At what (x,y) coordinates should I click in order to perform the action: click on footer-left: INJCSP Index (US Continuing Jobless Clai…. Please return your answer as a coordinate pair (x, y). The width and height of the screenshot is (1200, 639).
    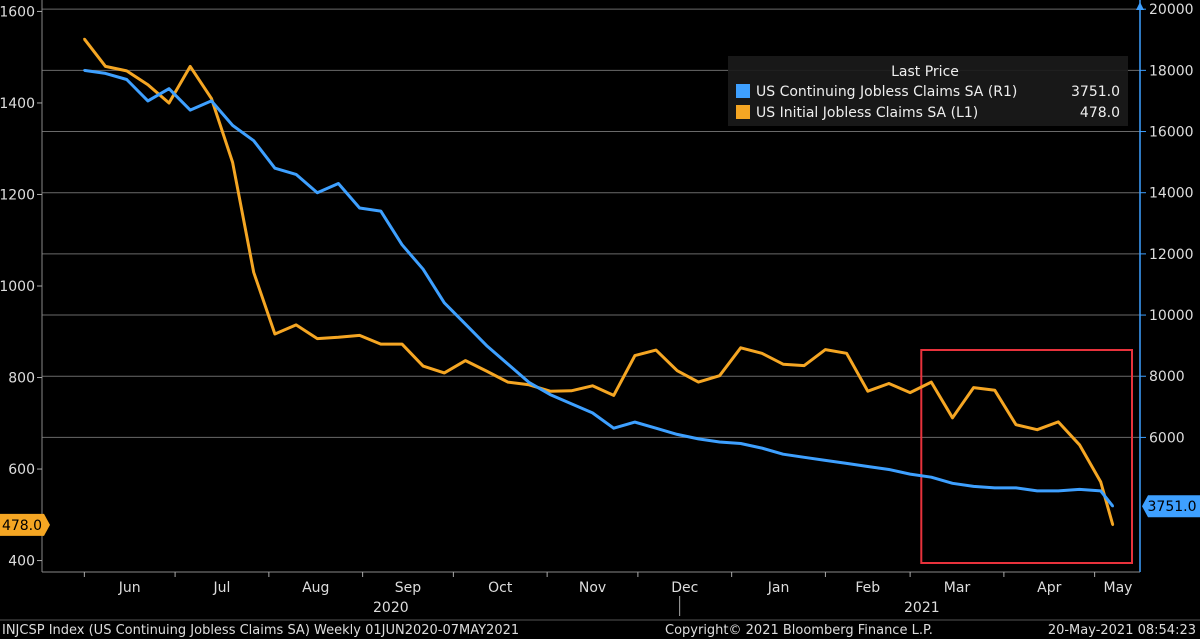
    Looking at the image, I should click on (260, 630).